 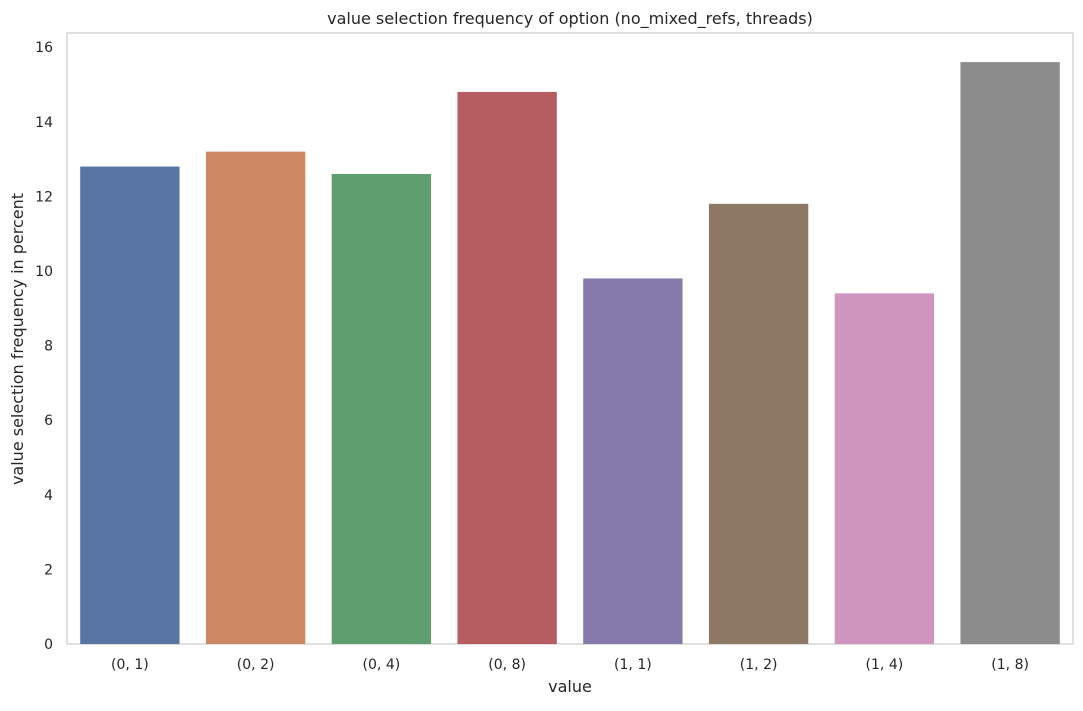 I want to click on y-tick-label: 16, so click(x=44, y=48).